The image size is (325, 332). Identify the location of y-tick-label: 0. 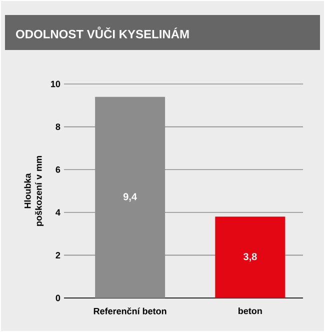
(58, 298).